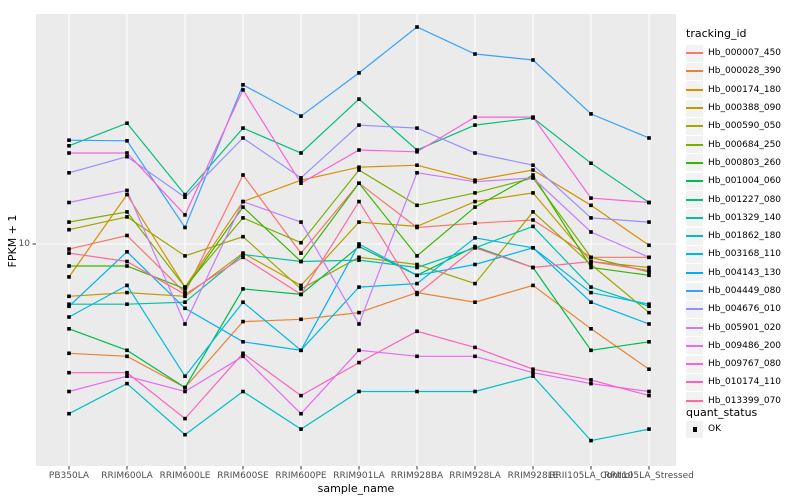 The width and height of the screenshot is (800, 500). What do you see at coordinates (127, 476) in the screenshot?
I see `x-tick-label: RRIM600LA` at bounding box center [127, 476].